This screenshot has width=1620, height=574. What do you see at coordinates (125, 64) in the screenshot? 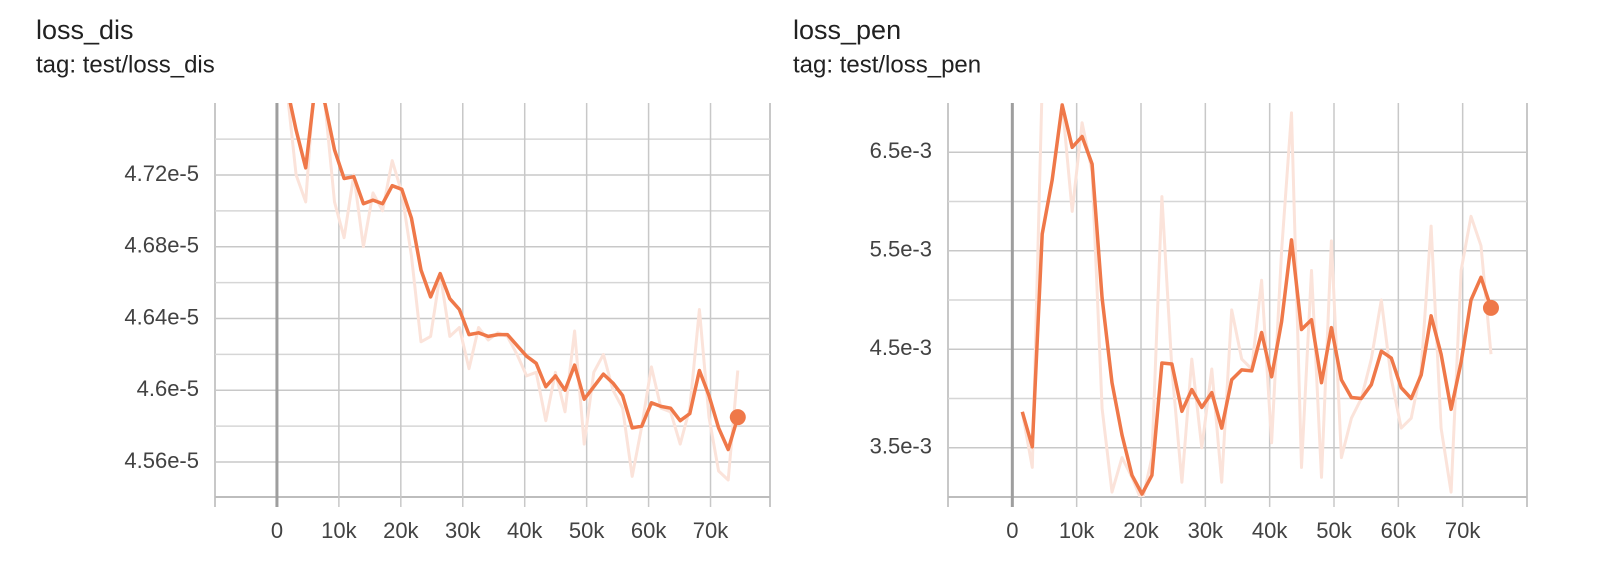
I see `chart-subtitle: tag: test/loss_dis` at bounding box center [125, 64].